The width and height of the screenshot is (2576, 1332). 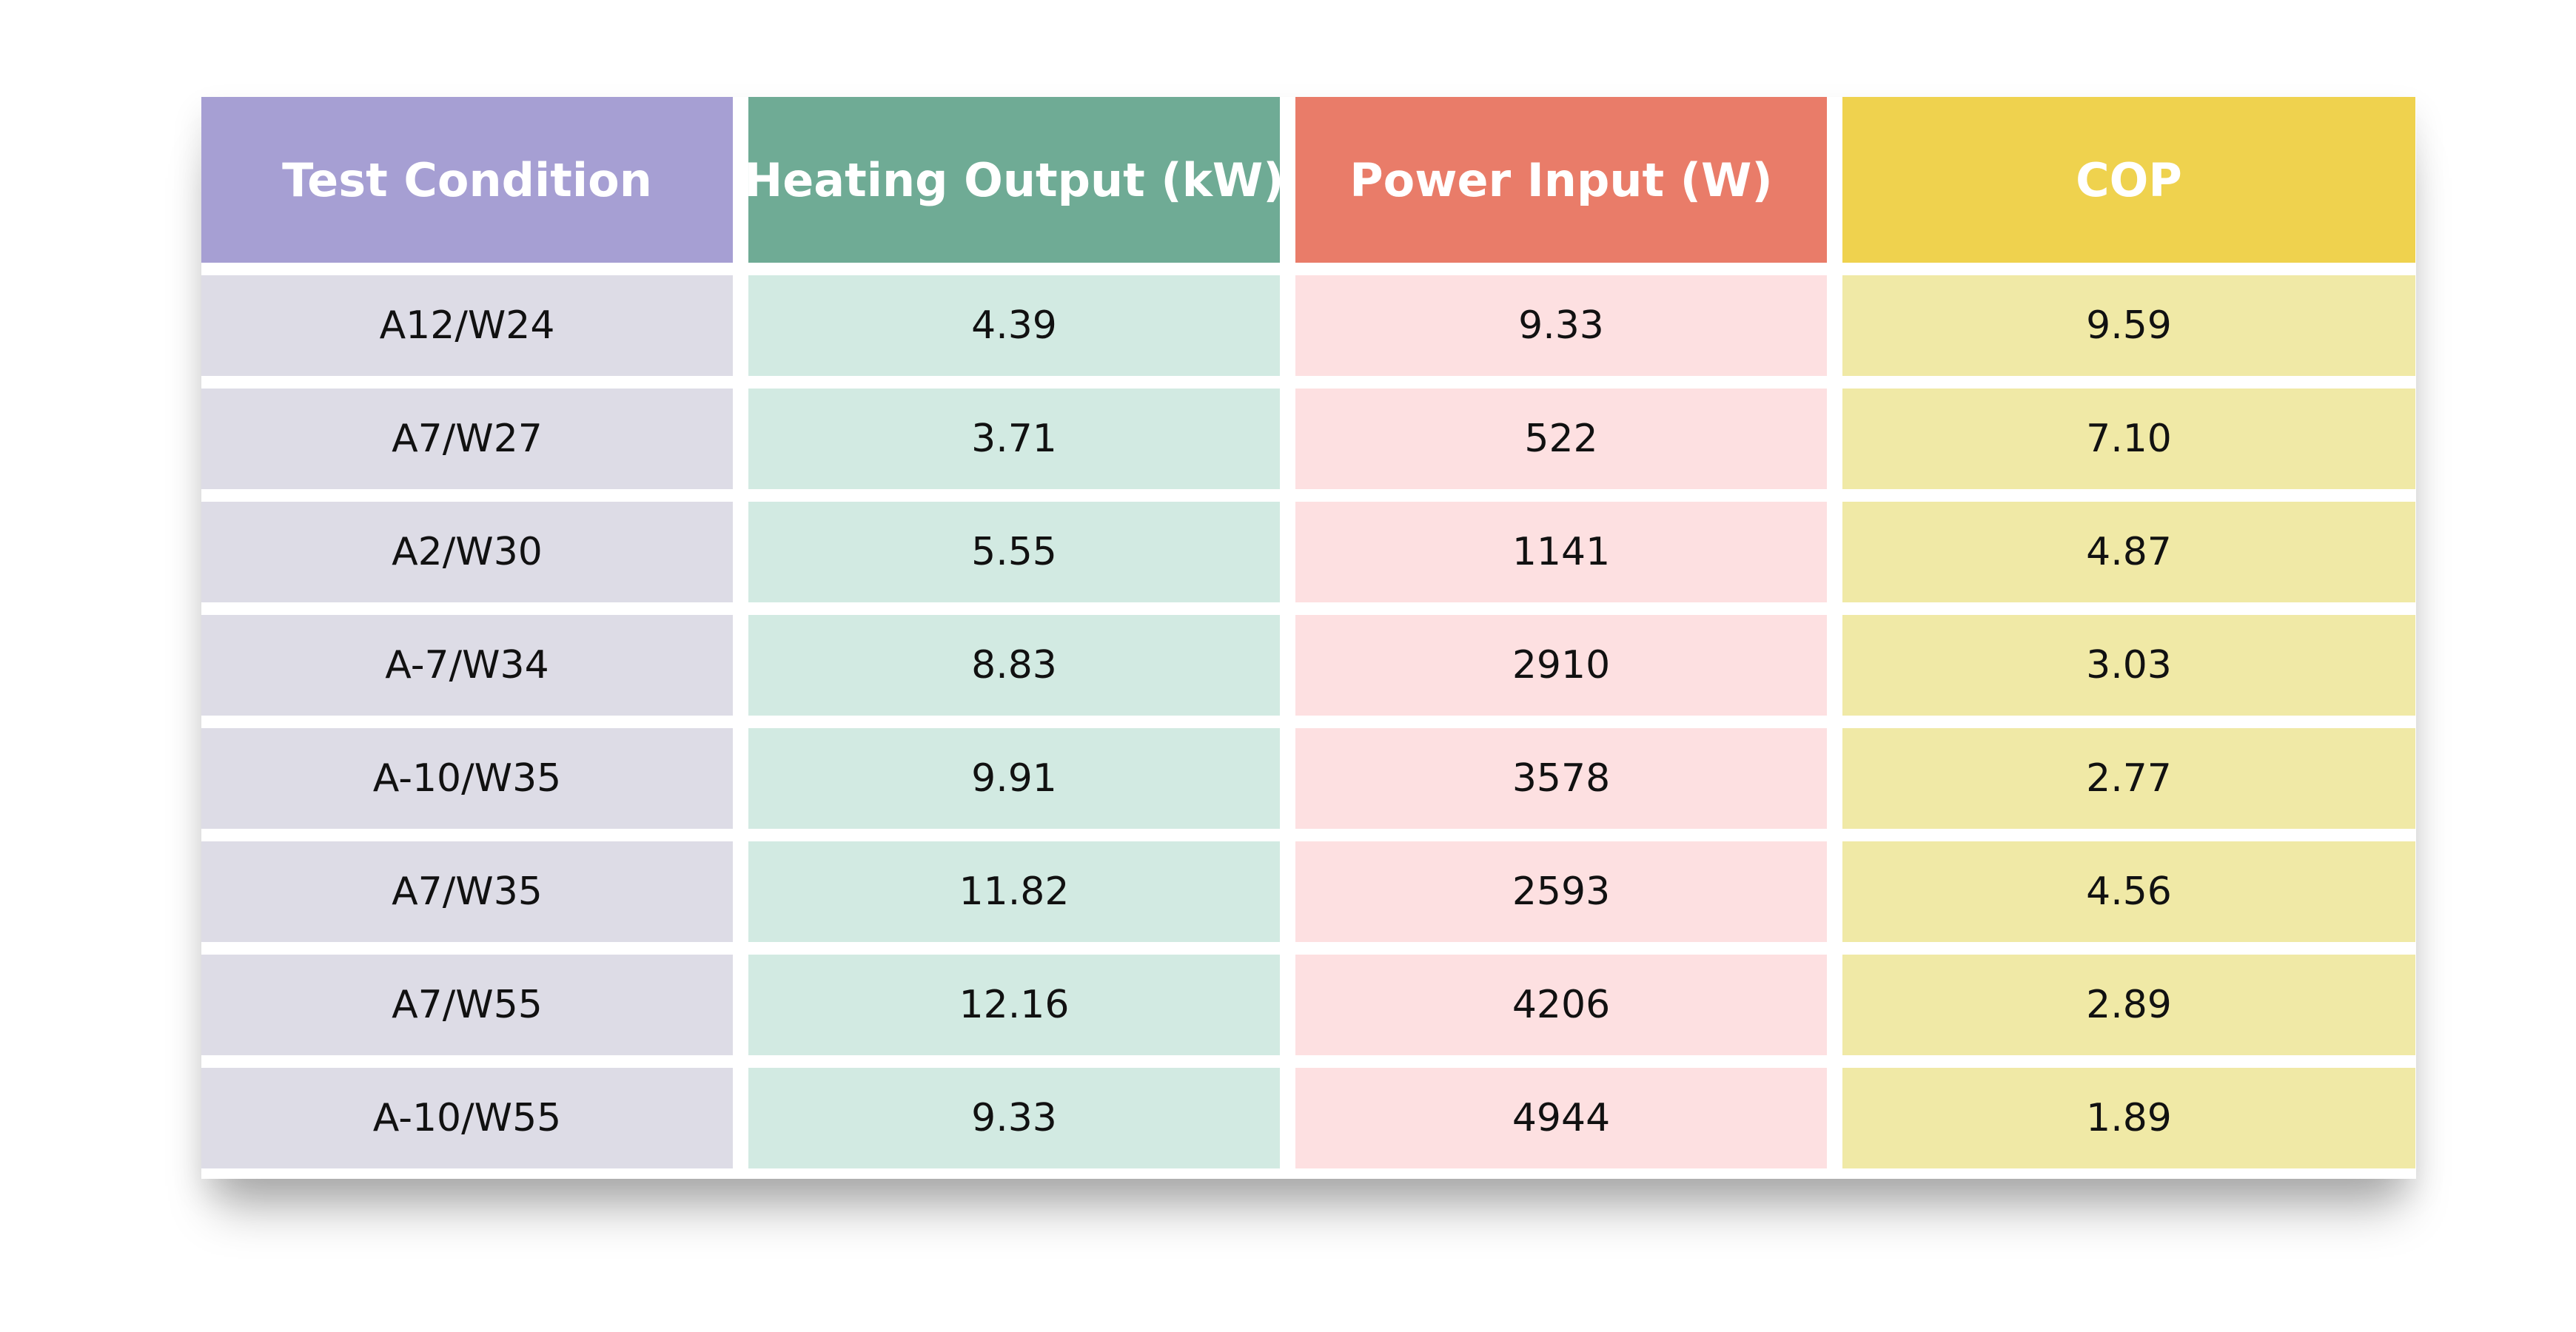 I want to click on cell-power-input-row-2: 522, so click(x=1561, y=438).